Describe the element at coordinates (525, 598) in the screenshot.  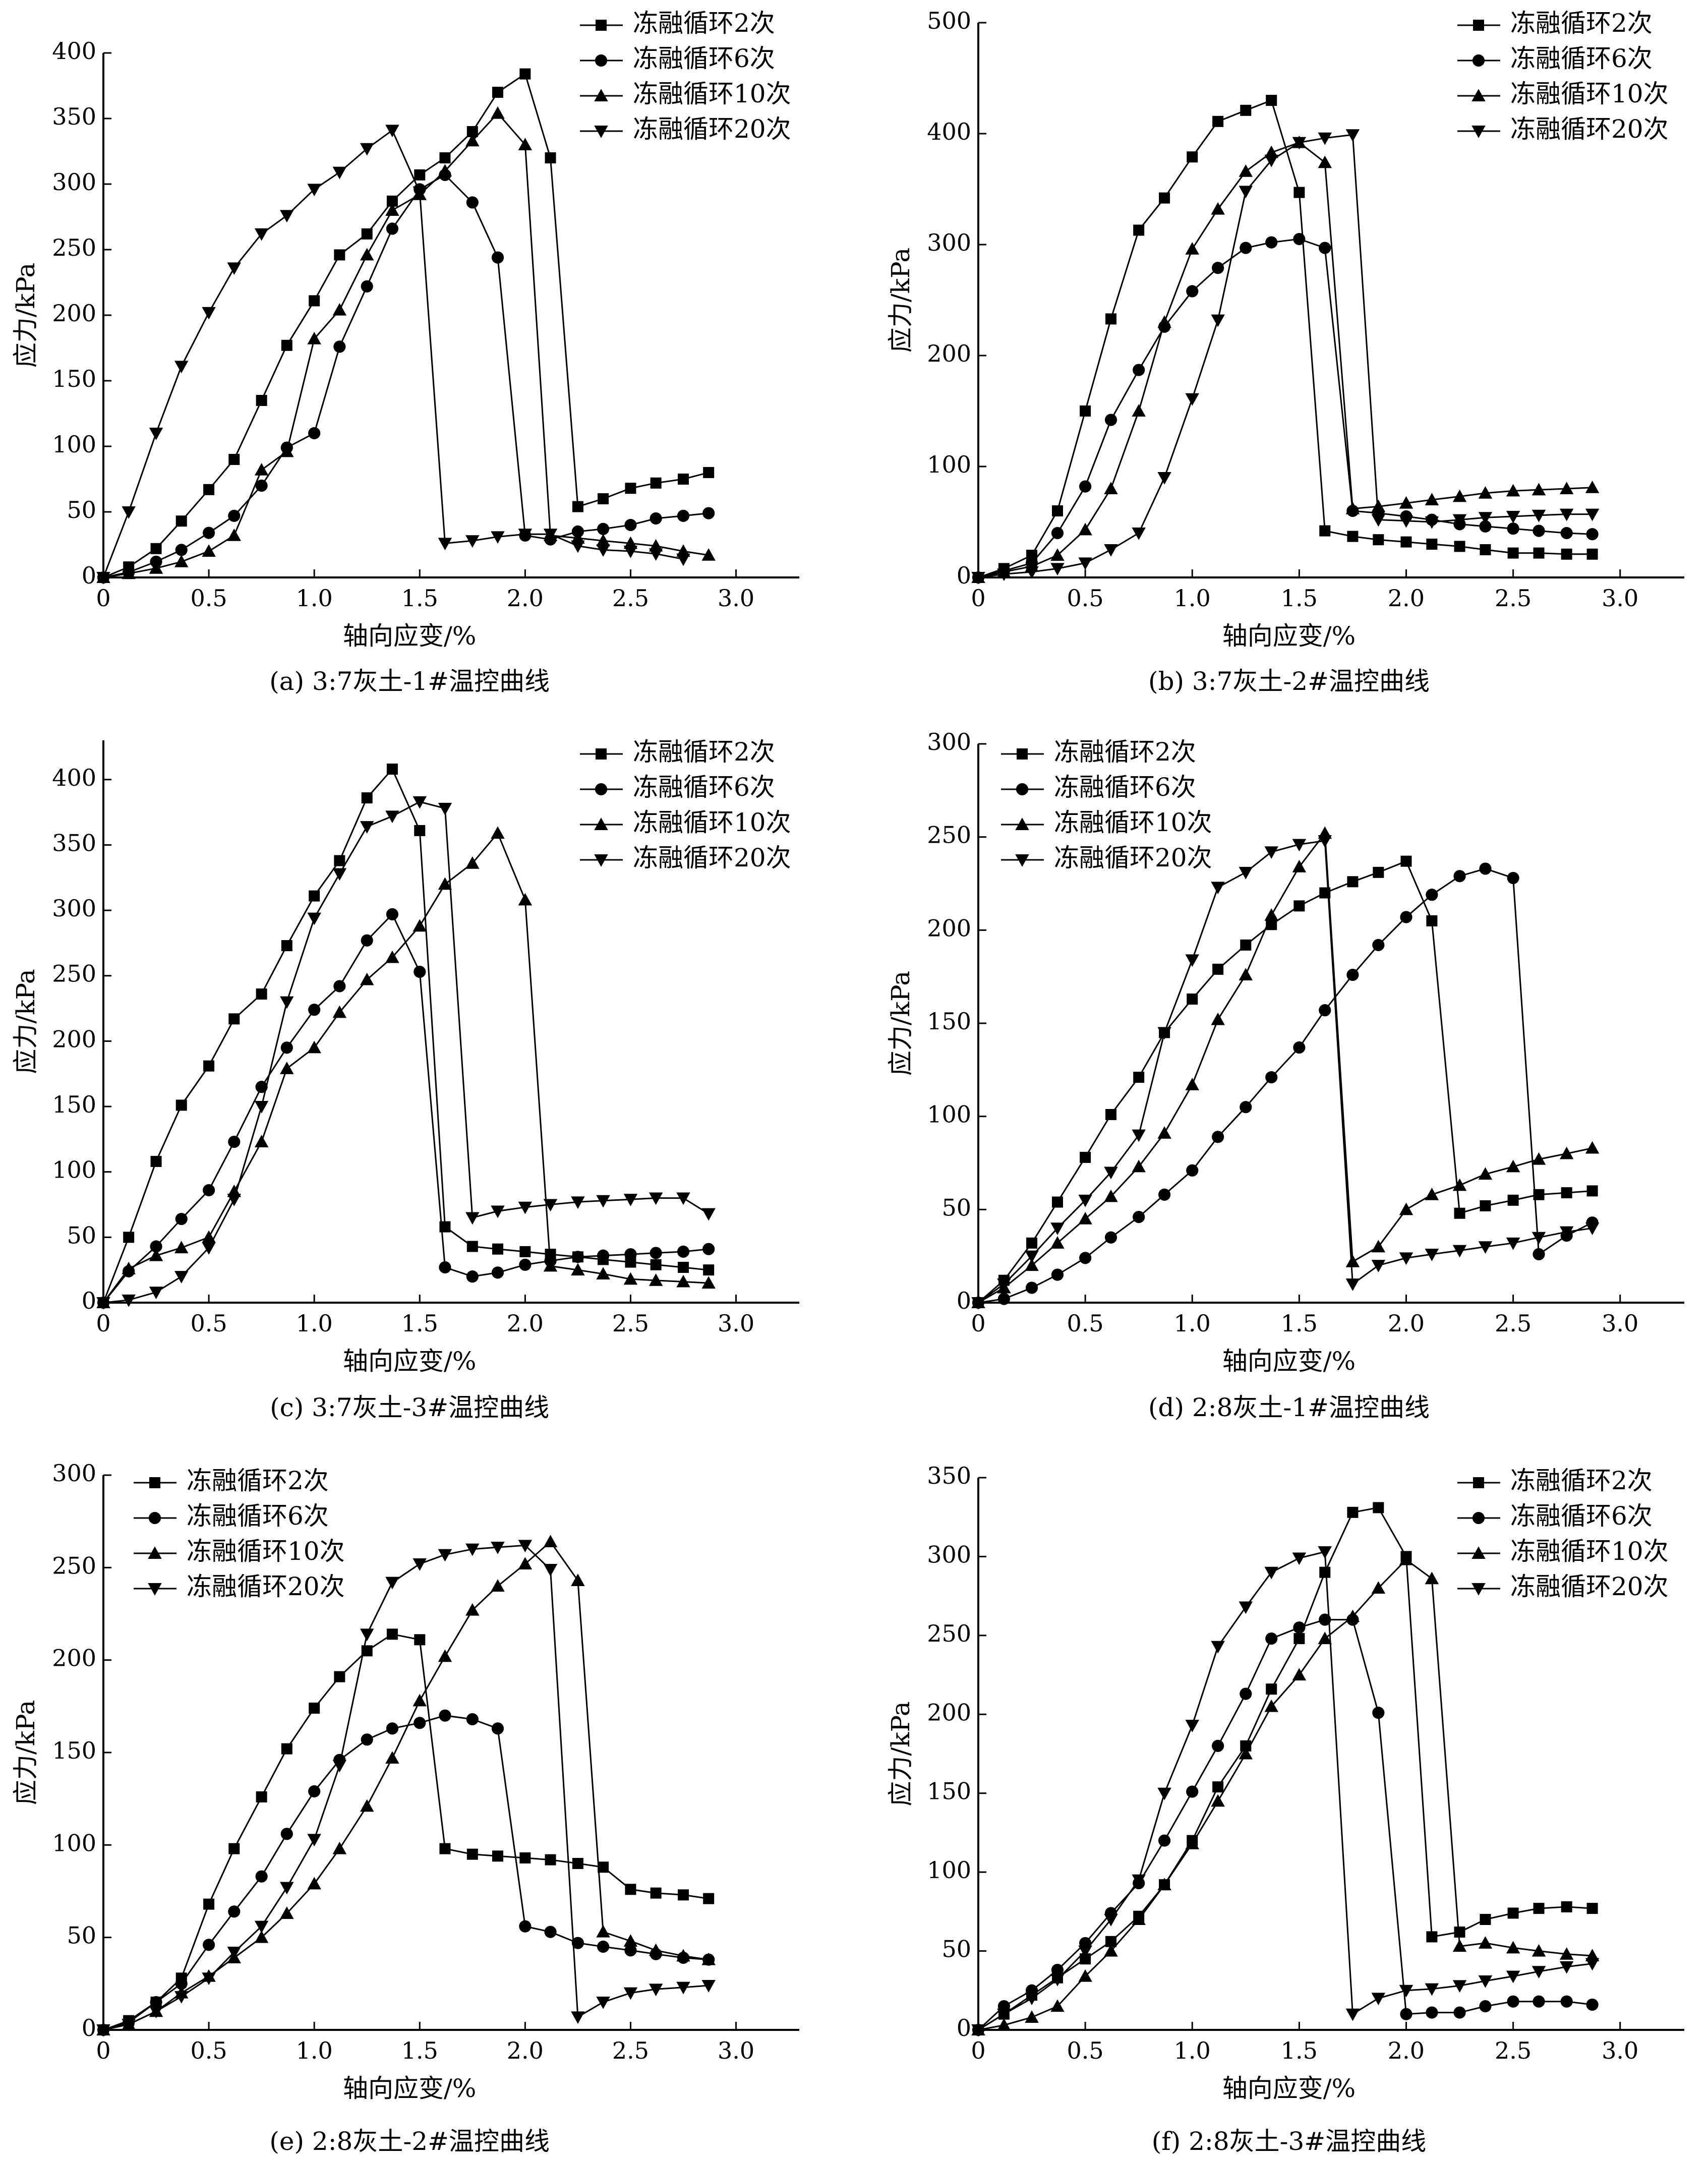
I see `x-tick-label: 2.0` at that location.